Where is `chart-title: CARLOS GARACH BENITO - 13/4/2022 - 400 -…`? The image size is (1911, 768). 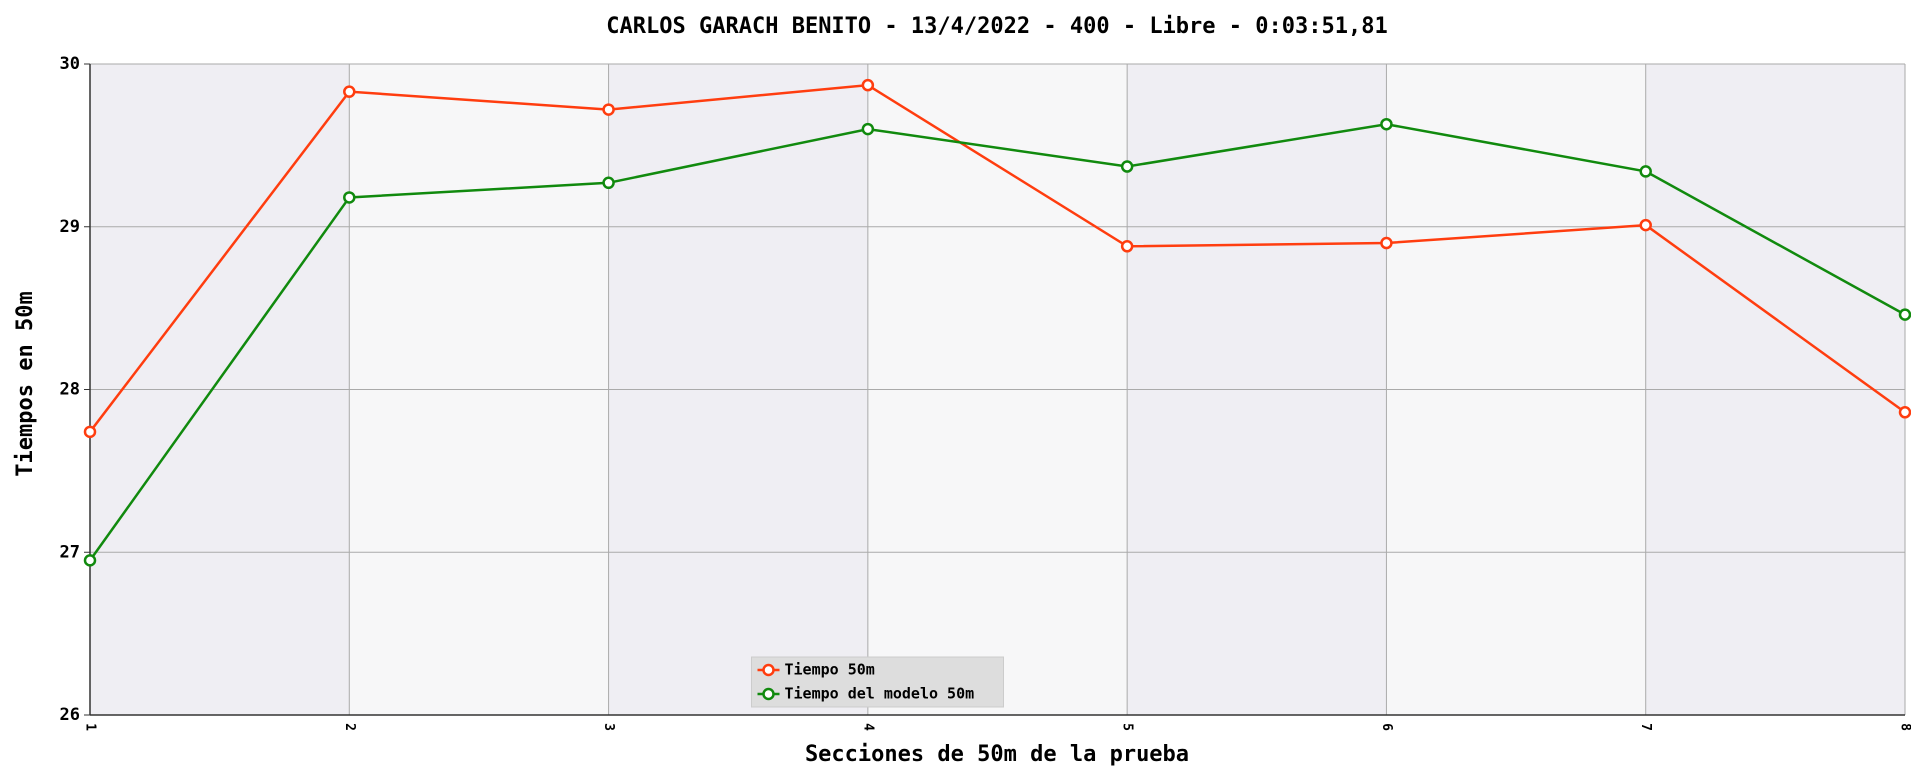 chart-title: CARLOS GARACH BENITO - 13/4/2022 - 400 -… is located at coordinates (996, 26).